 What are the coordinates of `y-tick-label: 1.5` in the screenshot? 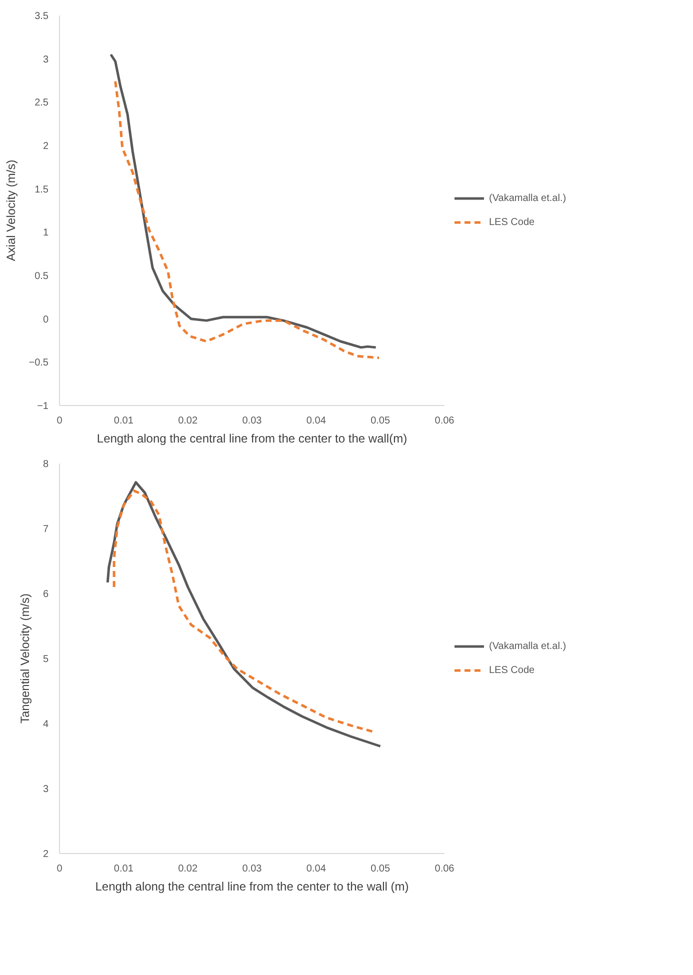 It's located at (41, 190).